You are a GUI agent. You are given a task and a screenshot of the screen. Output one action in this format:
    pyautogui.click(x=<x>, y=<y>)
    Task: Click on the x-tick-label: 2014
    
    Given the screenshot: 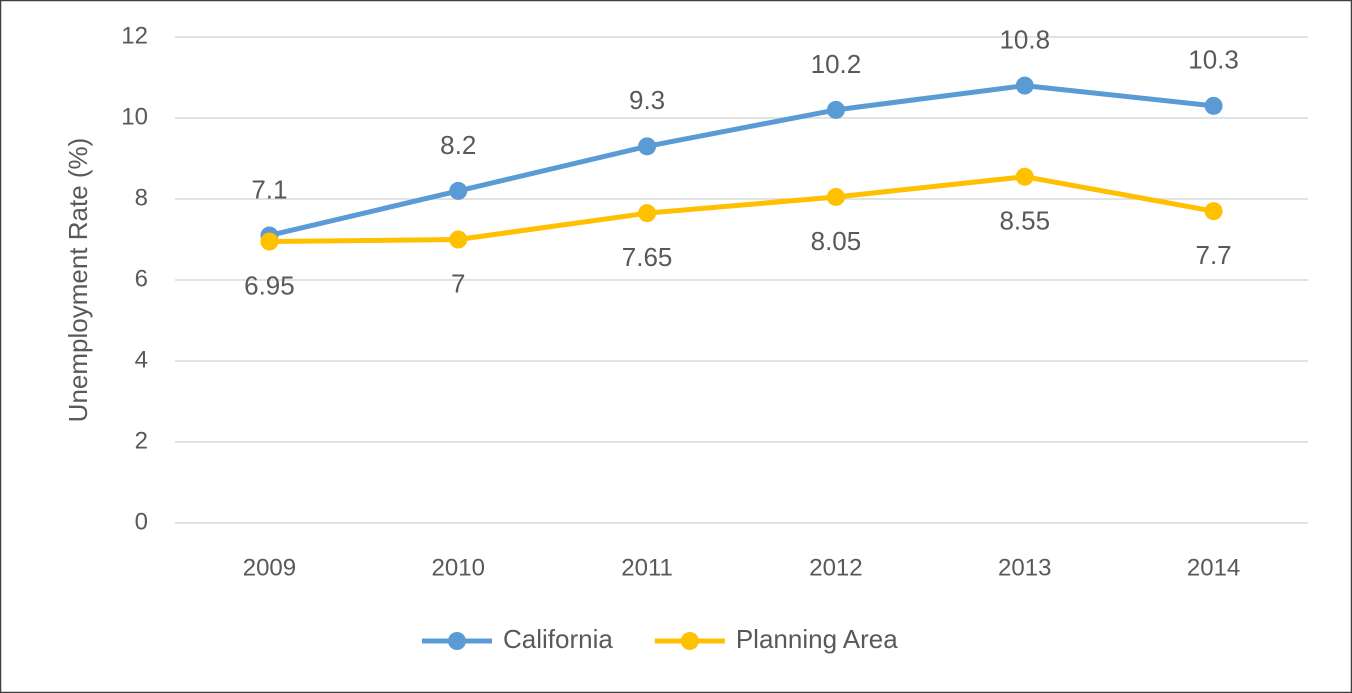 What is the action you would take?
    pyautogui.click(x=1213, y=567)
    